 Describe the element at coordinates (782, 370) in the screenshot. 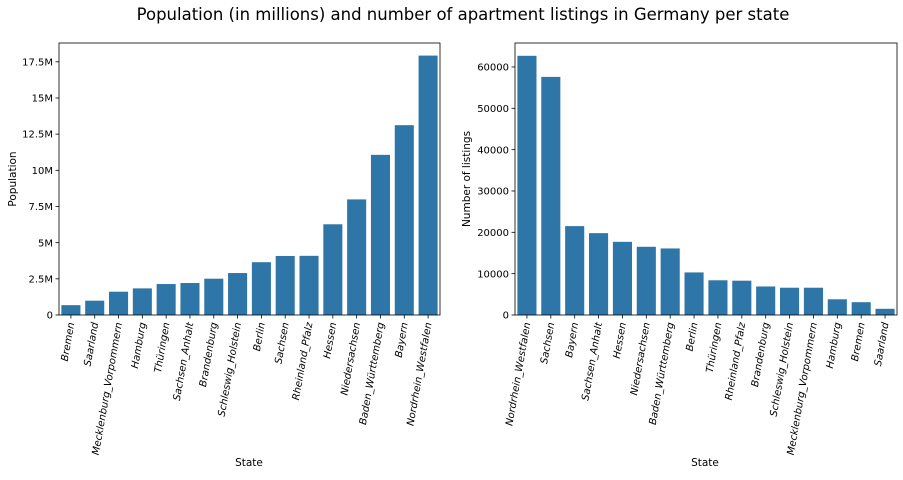

I see `listings-x-tick-label-11: Schleswig_Holstein` at that location.